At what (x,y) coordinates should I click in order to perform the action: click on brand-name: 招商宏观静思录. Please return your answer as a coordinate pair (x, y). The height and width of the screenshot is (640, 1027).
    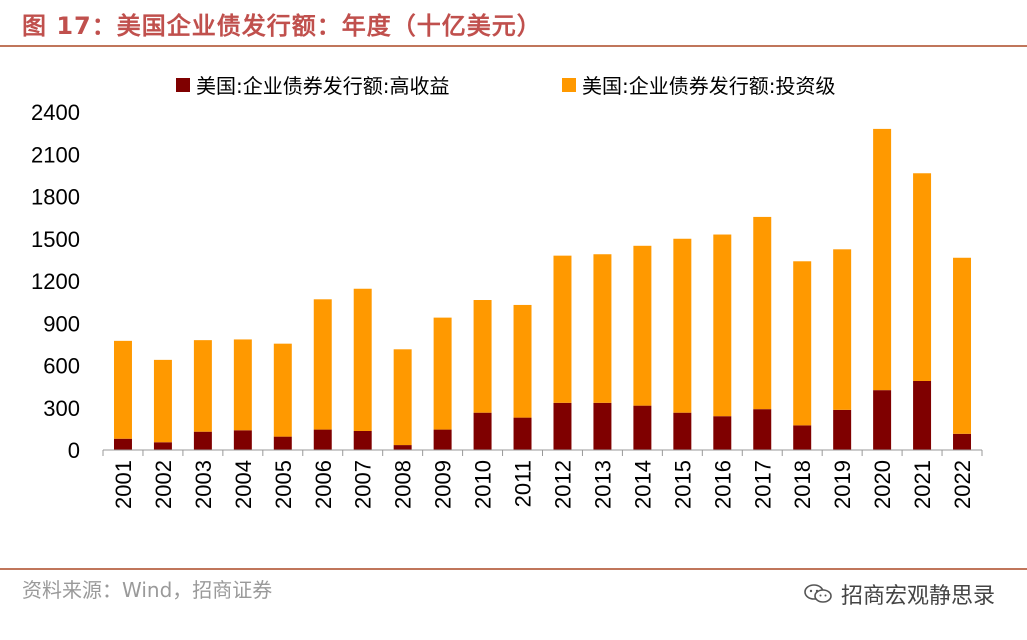
    Looking at the image, I should click on (917, 596).